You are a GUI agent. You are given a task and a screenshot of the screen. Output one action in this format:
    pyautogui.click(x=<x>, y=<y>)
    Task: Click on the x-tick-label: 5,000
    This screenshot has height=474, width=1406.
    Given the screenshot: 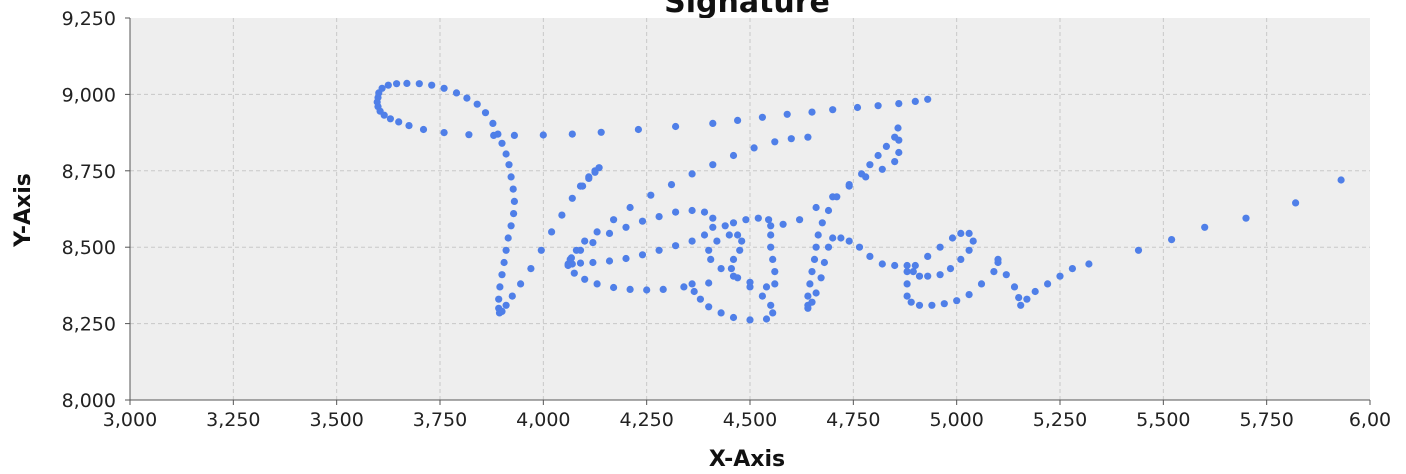 What is the action you would take?
    pyautogui.click(x=956, y=420)
    